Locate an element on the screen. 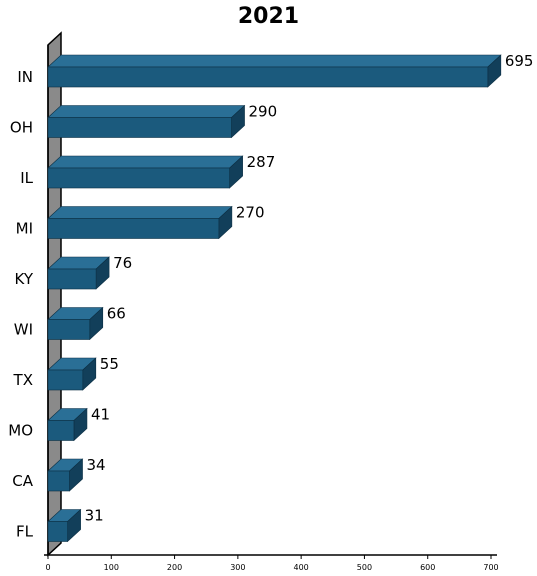 The image size is (537, 576). value-label: 55 is located at coordinates (109, 364).